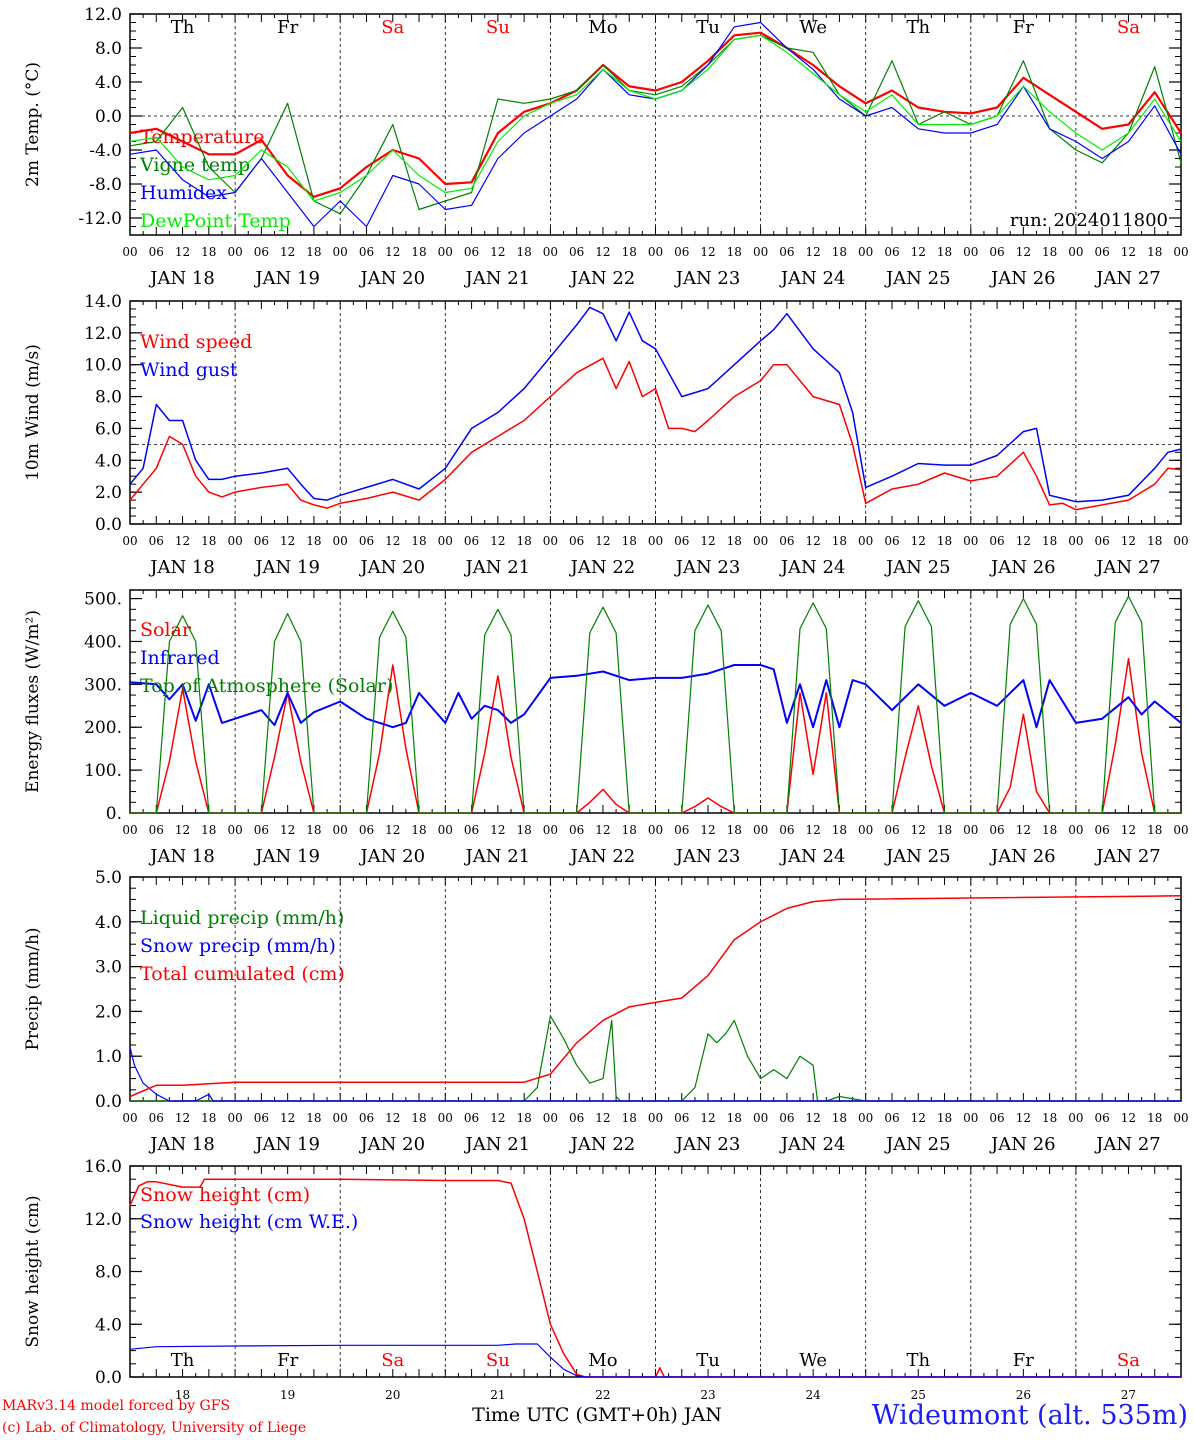 The height and width of the screenshot is (1440, 1194). Describe the element at coordinates (1023, 1395) in the screenshot. I see `snow-day-number: 26` at that location.